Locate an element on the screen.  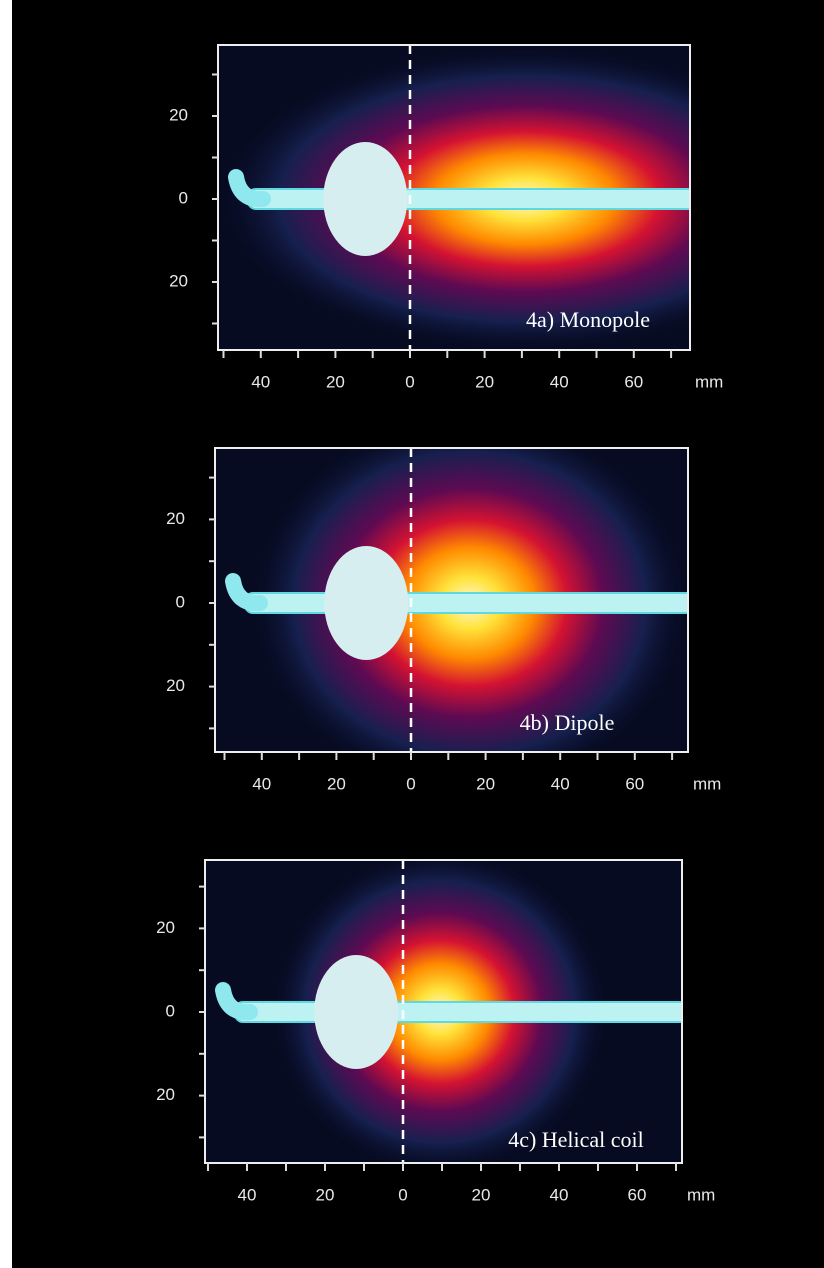
panel-label: 4c) Helical coil is located at coordinates (576, 1139).